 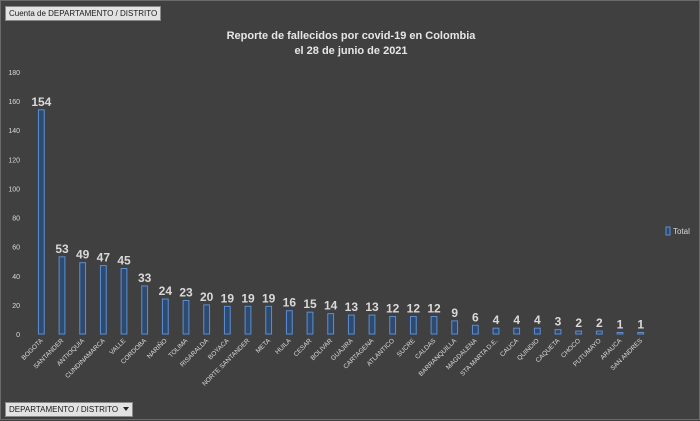 What do you see at coordinates (264, 346) in the screenshot?
I see `x-tick-label: META` at bounding box center [264, 346].